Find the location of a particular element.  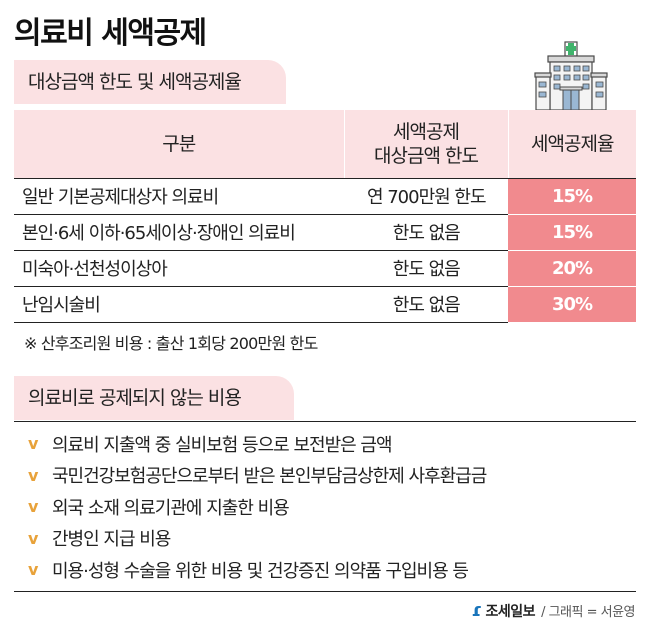

list-item-text: 의료비 지출액 중 실비보험 등으로 보전받은 금액 is located at coordinates (222, 445).